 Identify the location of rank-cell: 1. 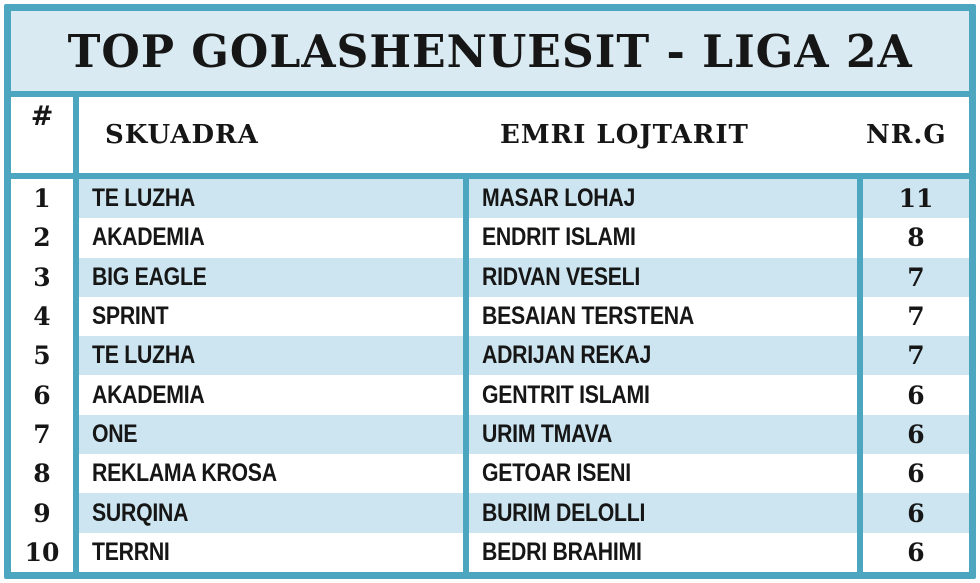
(42, 199).